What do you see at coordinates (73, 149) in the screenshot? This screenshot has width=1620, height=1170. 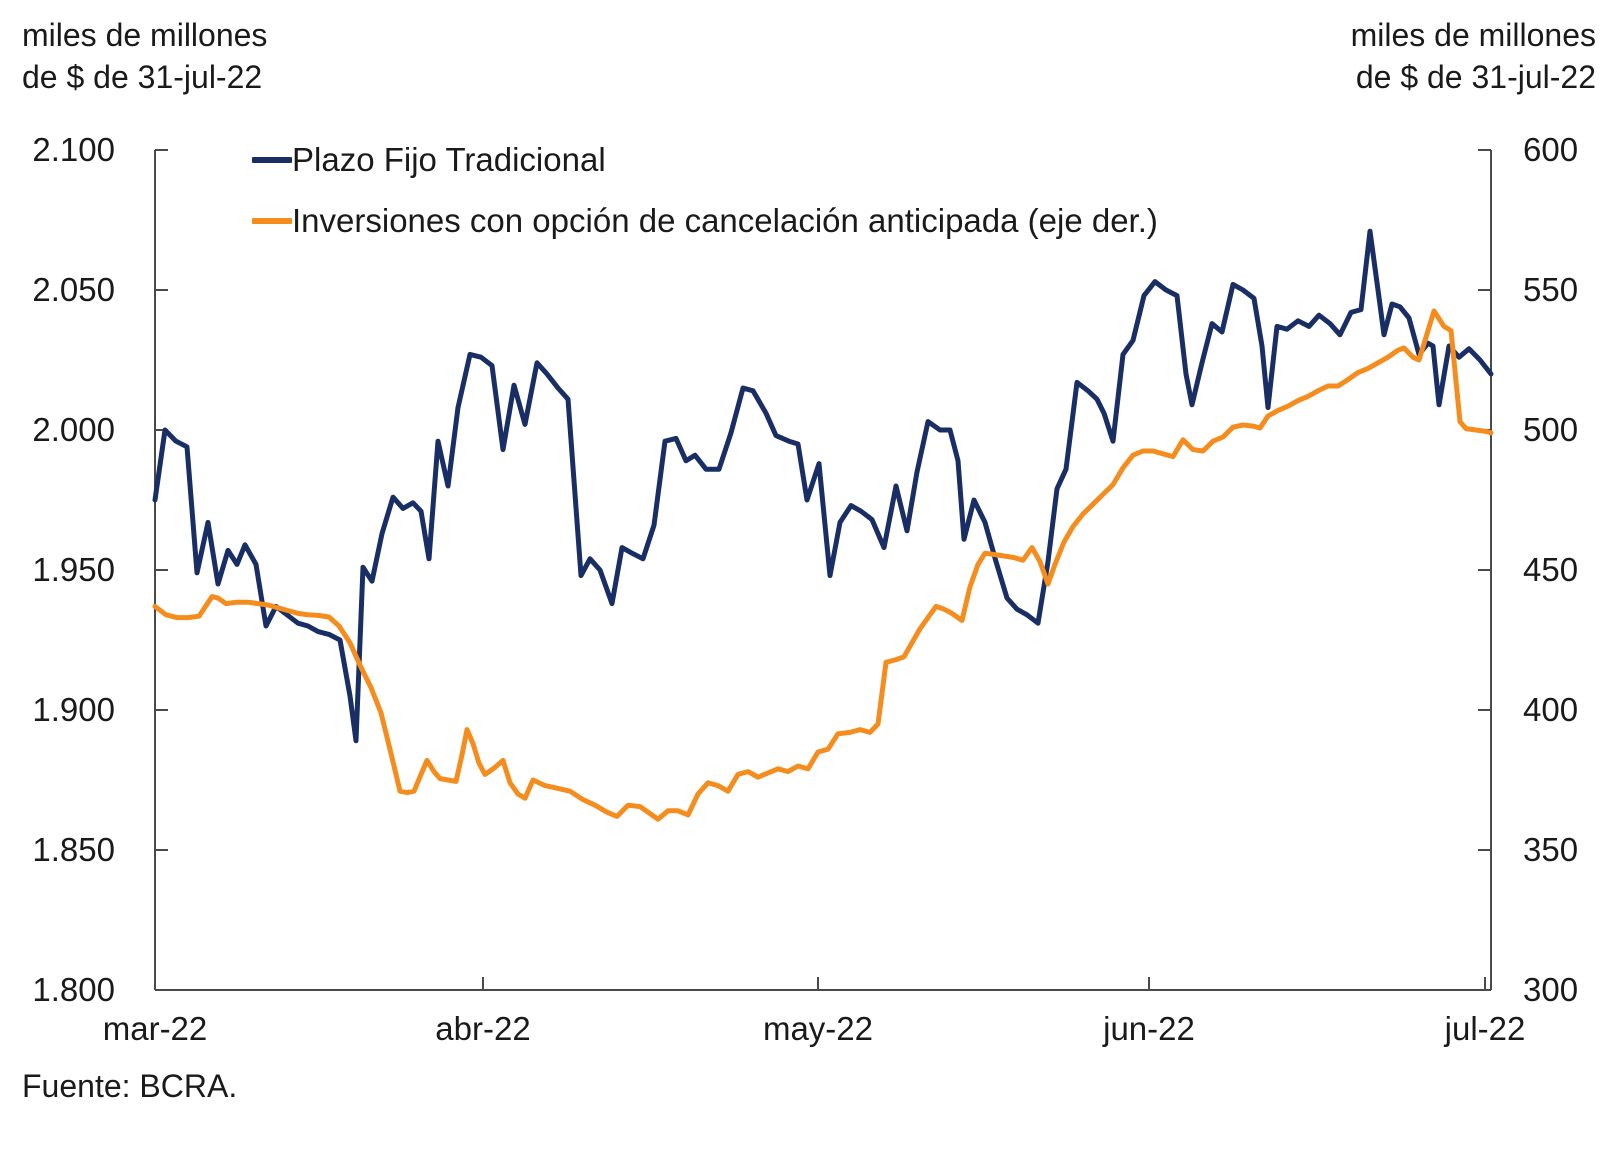 I see `left-axis-tick-label: 2.100` at bounding box center [73, 149].